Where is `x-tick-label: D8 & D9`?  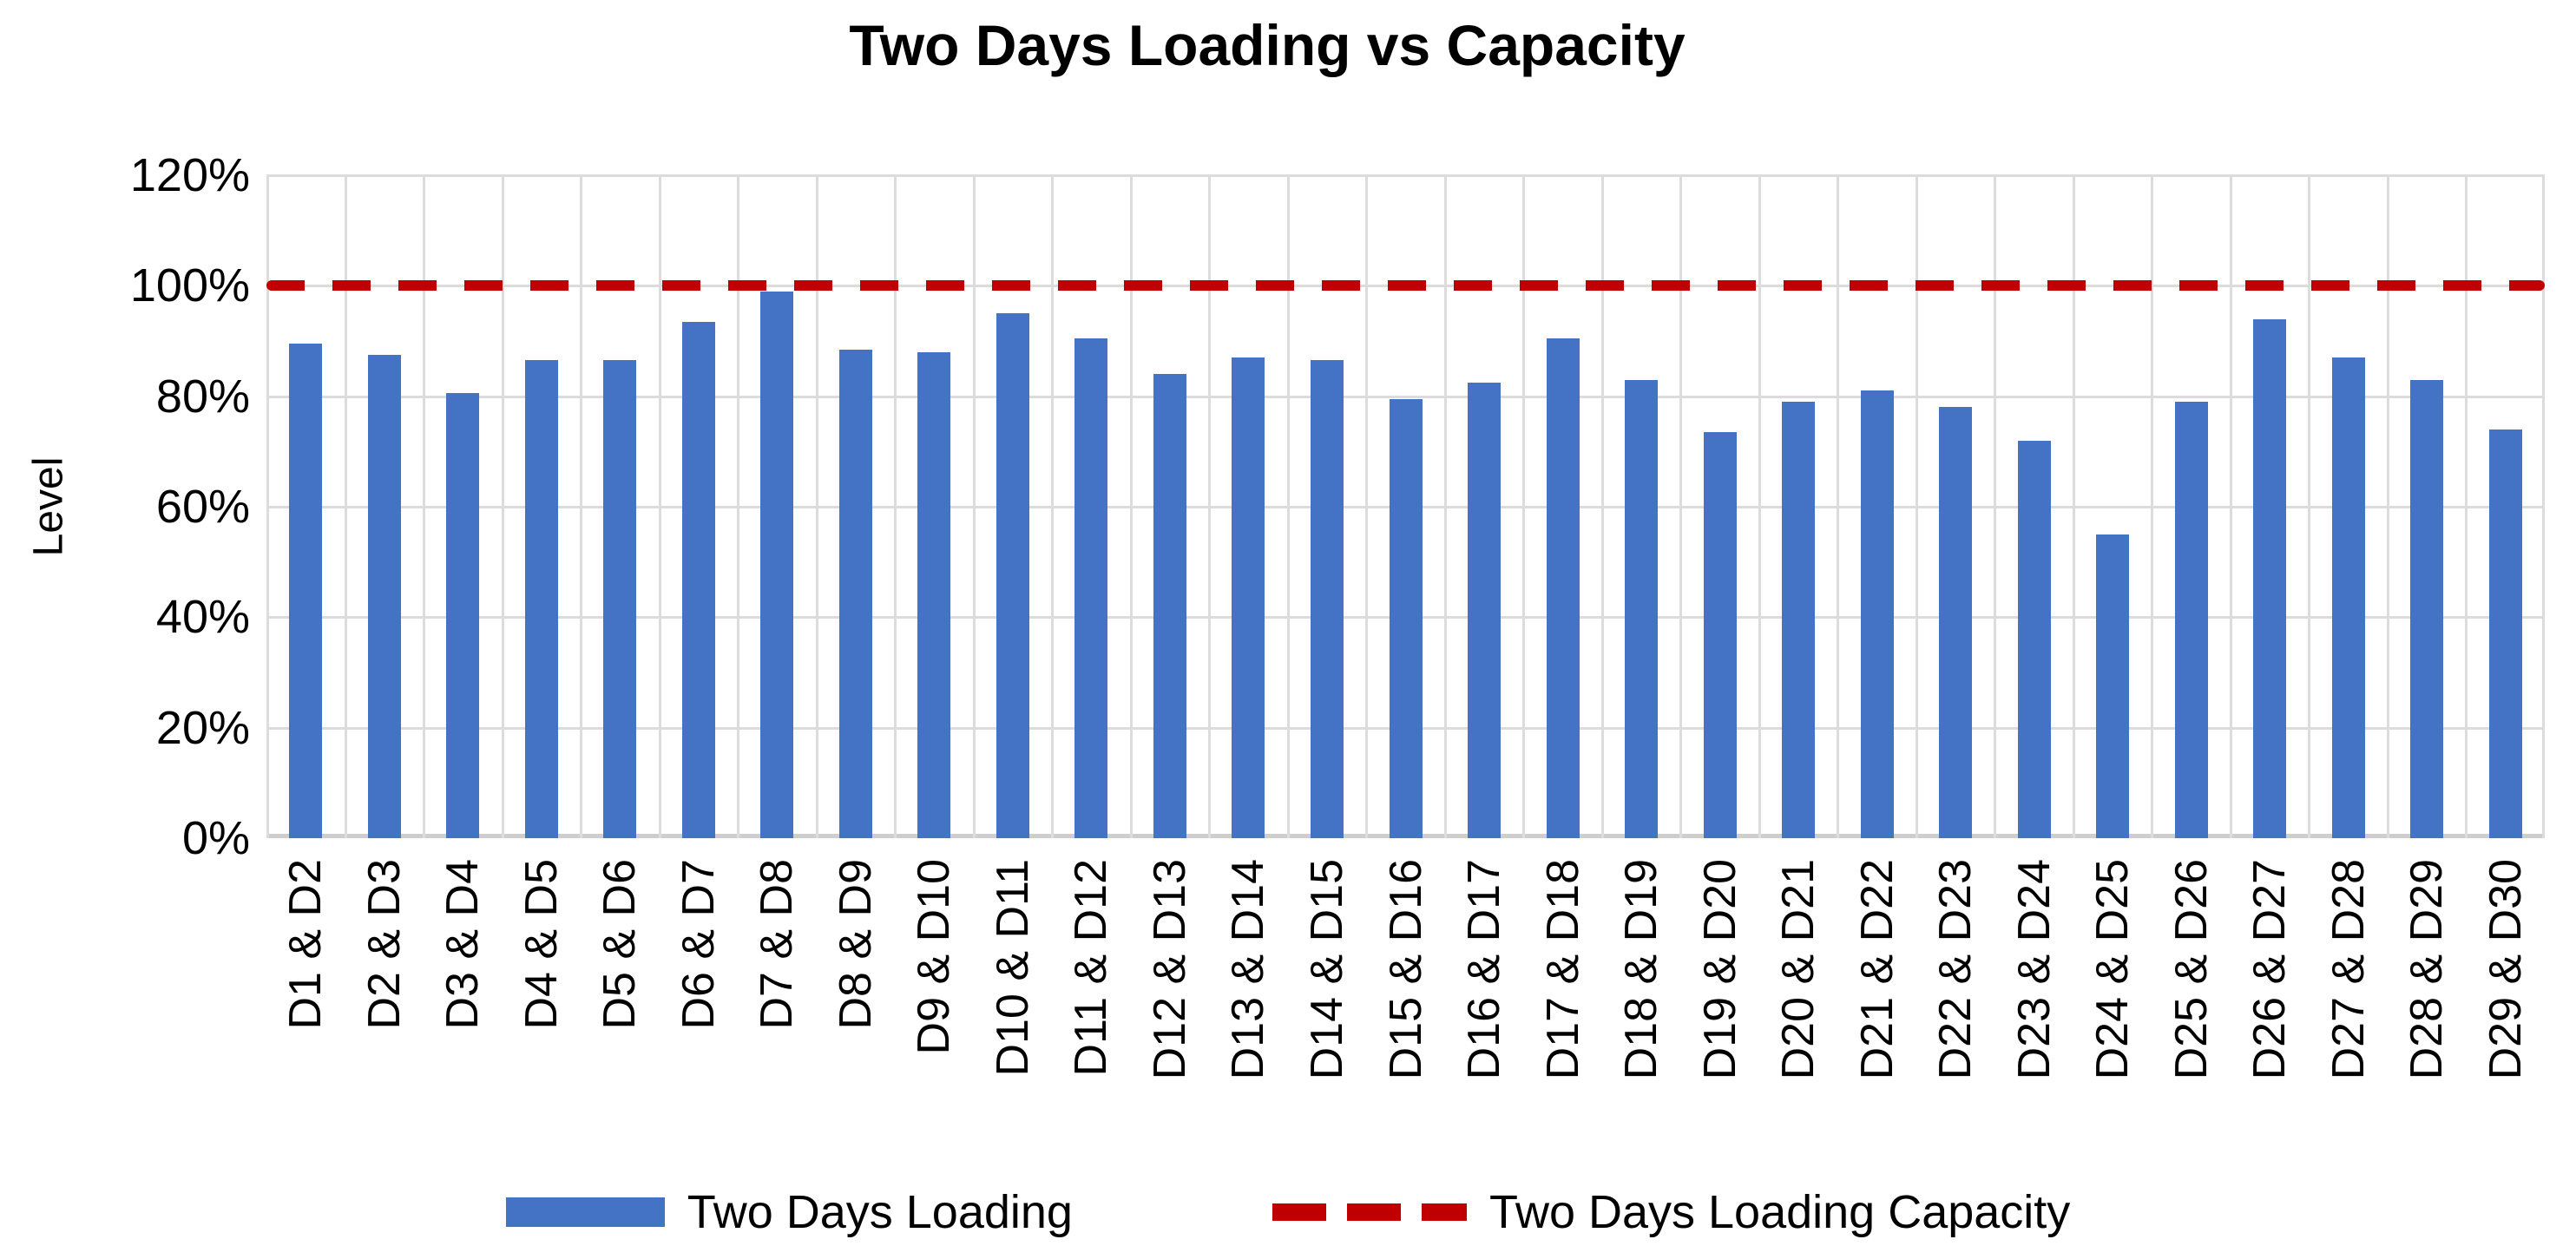
x-tick-label: D8 & D9 is located at coordinates (856, 944).